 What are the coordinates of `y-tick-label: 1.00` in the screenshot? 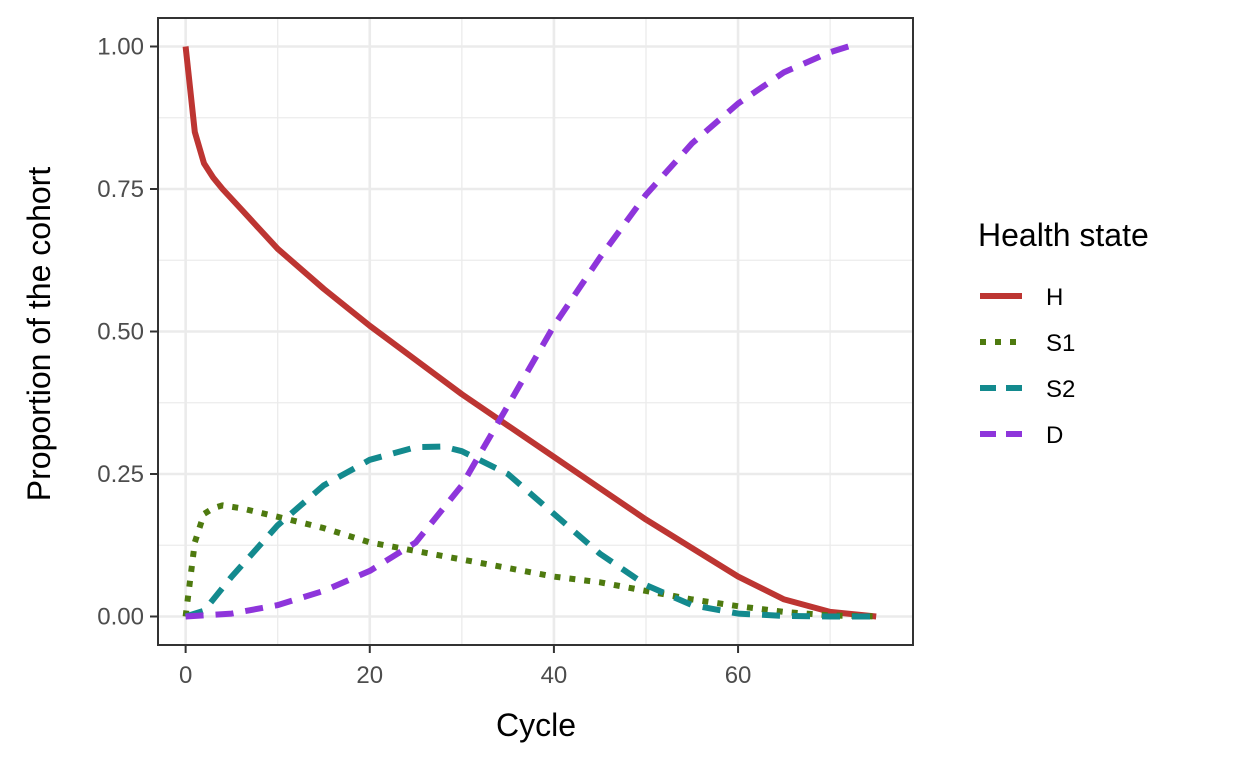 It's located at (120, 47).